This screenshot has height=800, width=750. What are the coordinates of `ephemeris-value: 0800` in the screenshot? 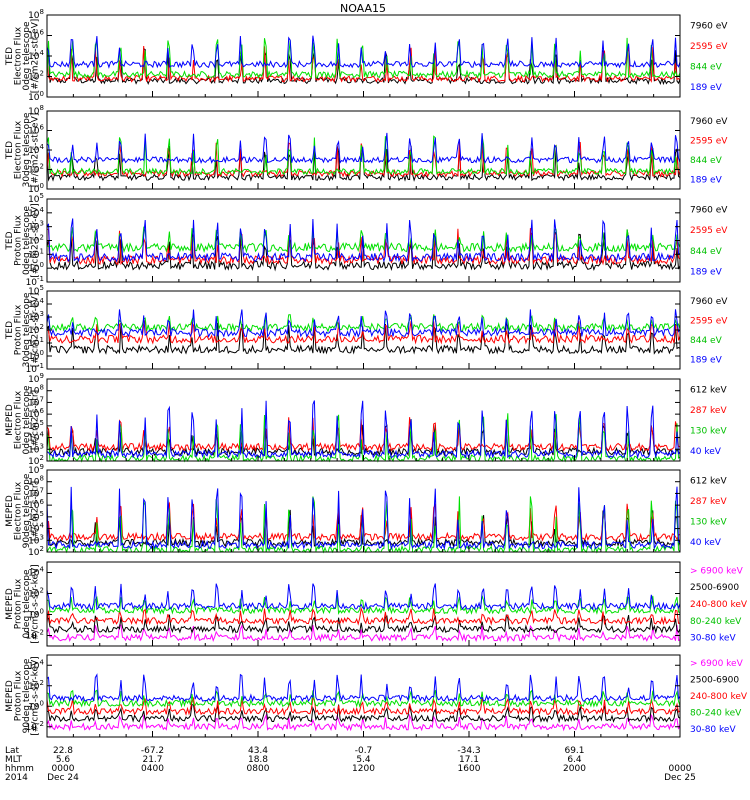 It's located at (258, 769).